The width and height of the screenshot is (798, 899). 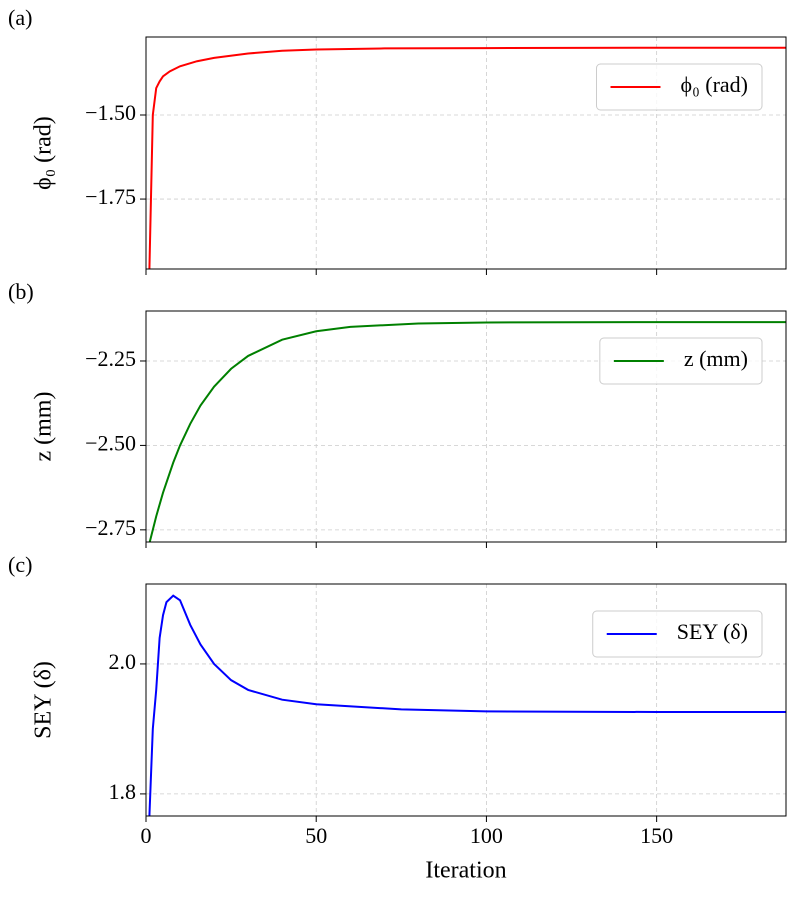 I want to click on y-tick-label: 2.0, so click(x=123, y=661).